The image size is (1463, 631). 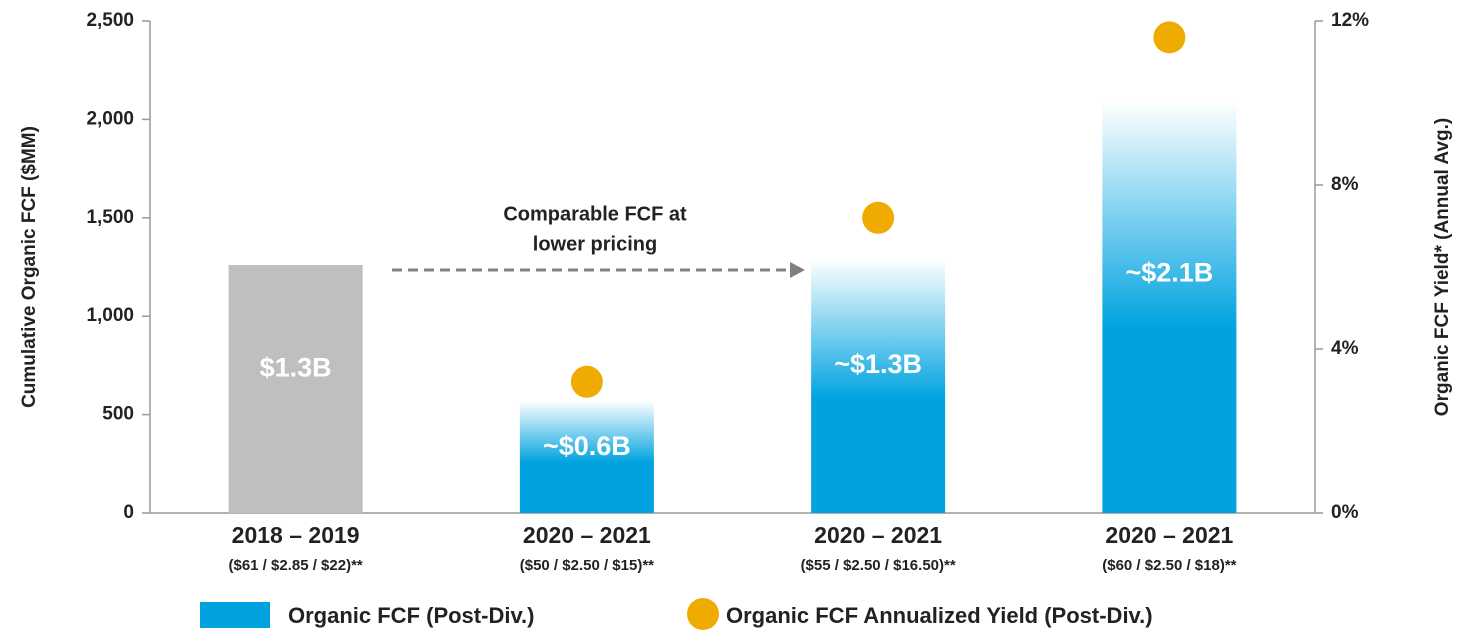 I want to click on x-tick-note: ($50 / $2.50 / $15)**, so click(x=587, y=565).